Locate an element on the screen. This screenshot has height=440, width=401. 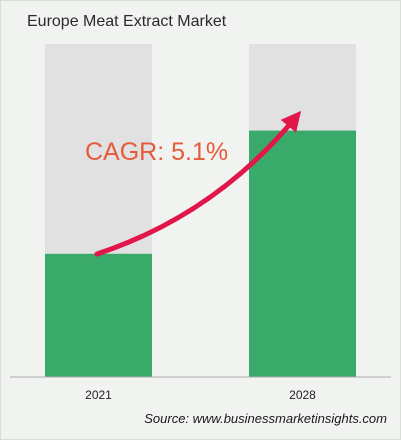
bar-2028 is located at coordinates (302, 253).